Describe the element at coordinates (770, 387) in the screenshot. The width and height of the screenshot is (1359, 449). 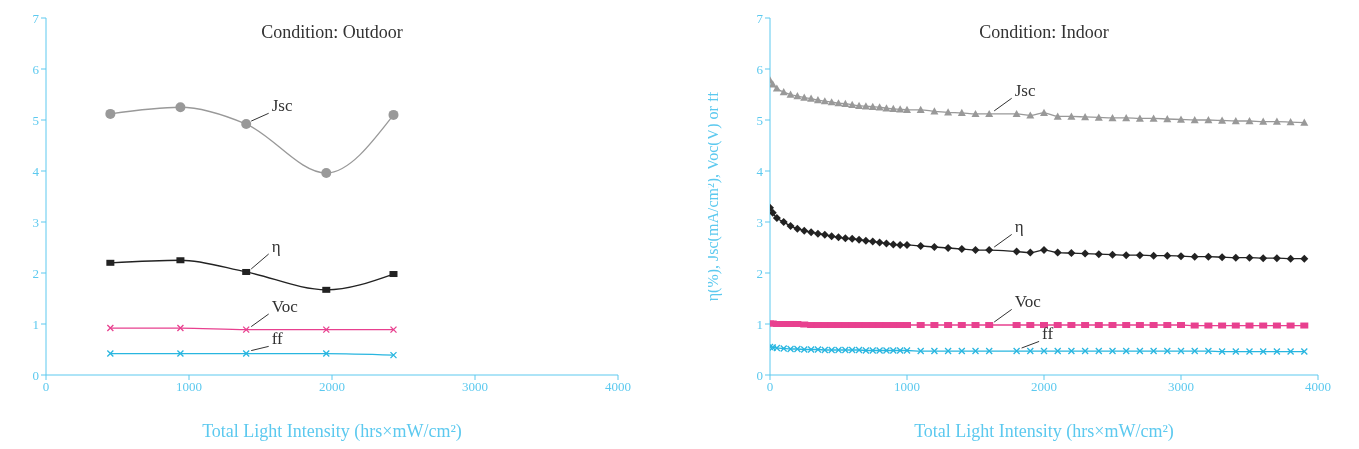
I see `x-tick-label: 0` at that location.